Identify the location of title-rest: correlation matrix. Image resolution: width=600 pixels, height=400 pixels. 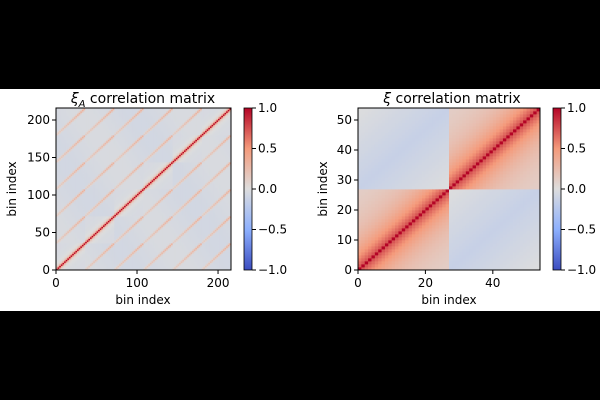
(150, 99).